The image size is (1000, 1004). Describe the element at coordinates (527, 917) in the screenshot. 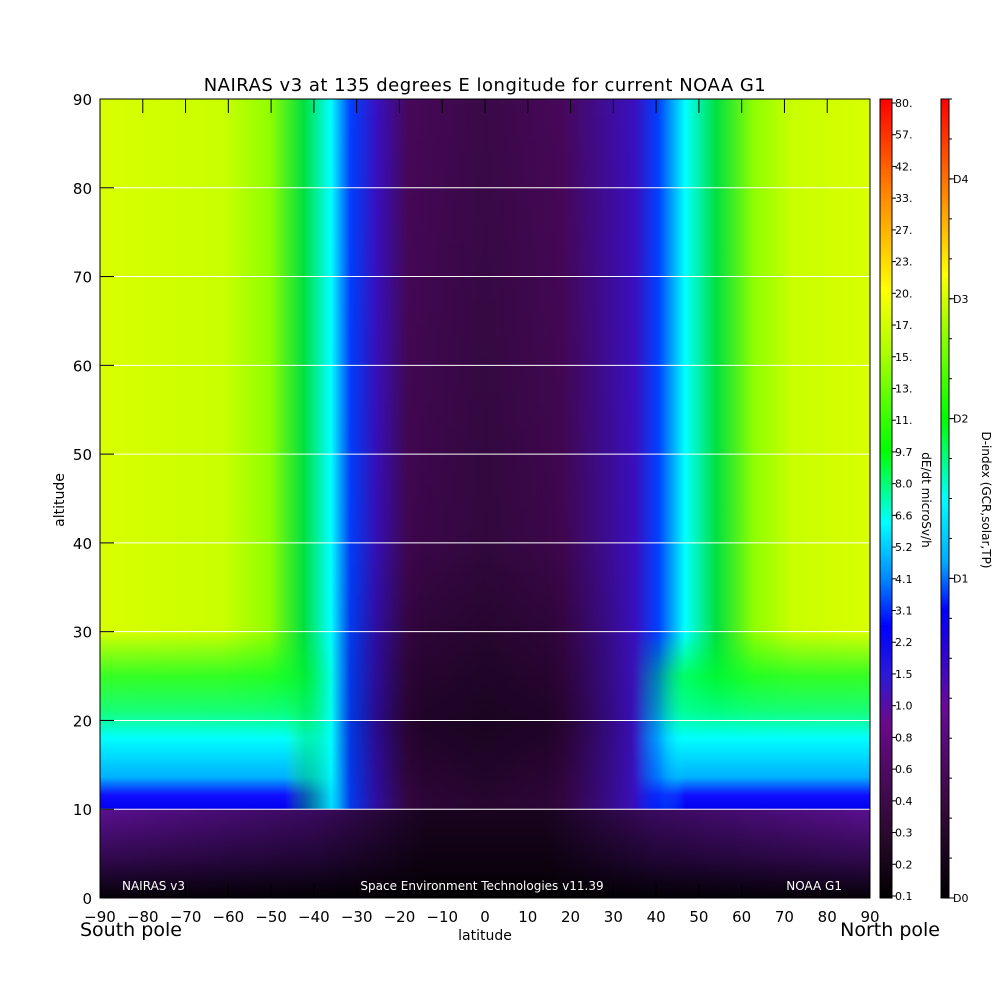

I see `x-tick-label: 10` at that location.